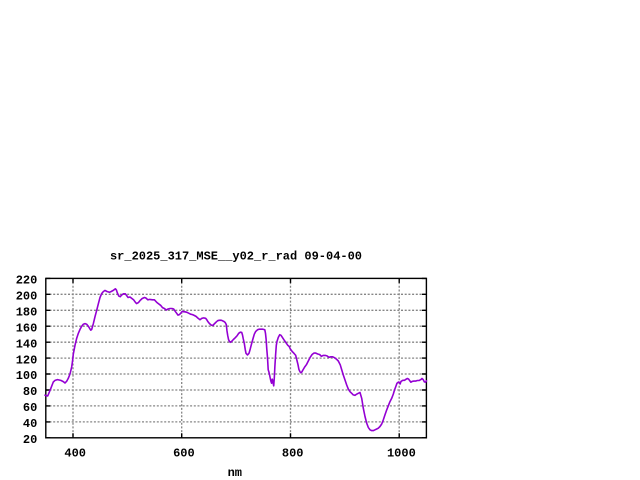 The image size is (640, 480). I want to click on svg-text: 80, so click(30, 392).